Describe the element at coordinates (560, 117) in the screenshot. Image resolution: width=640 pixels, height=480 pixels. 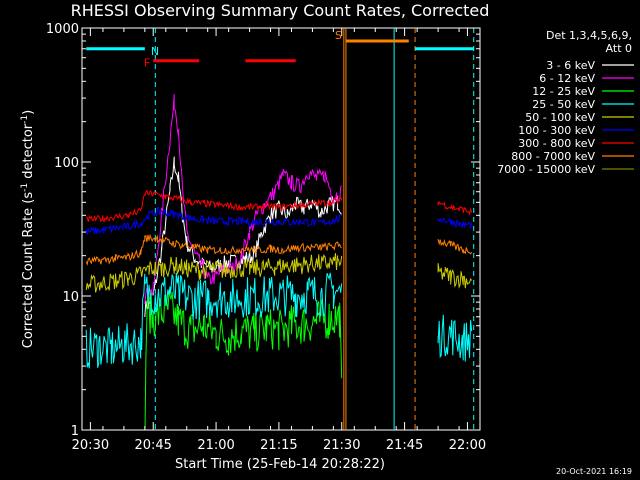
I see `legend-label: 50 - 100 keV` at that location.